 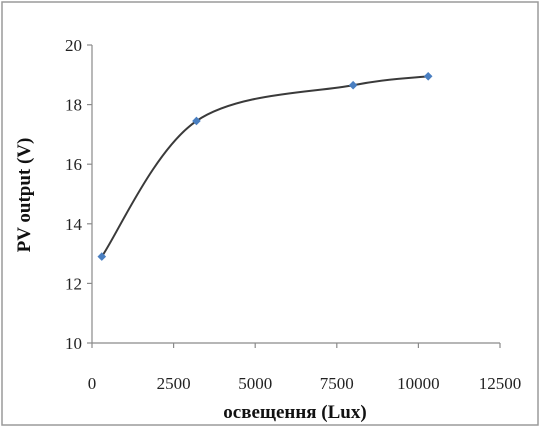 I want to click on x-axis-title: освещення (Lux), so click(x=294, y=412).